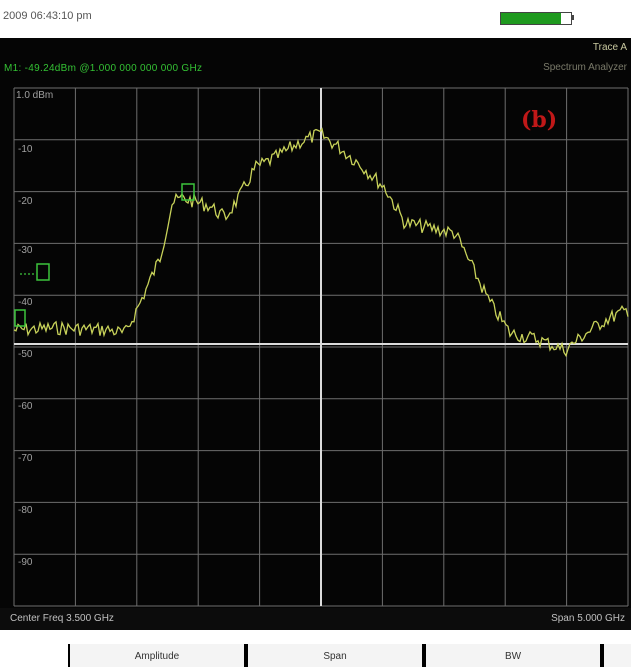  What do you see at coordinates (585, 67) in the screenshot?
I see `mode-label: Spectrum Analyzer` at bounding box center [585, 67].